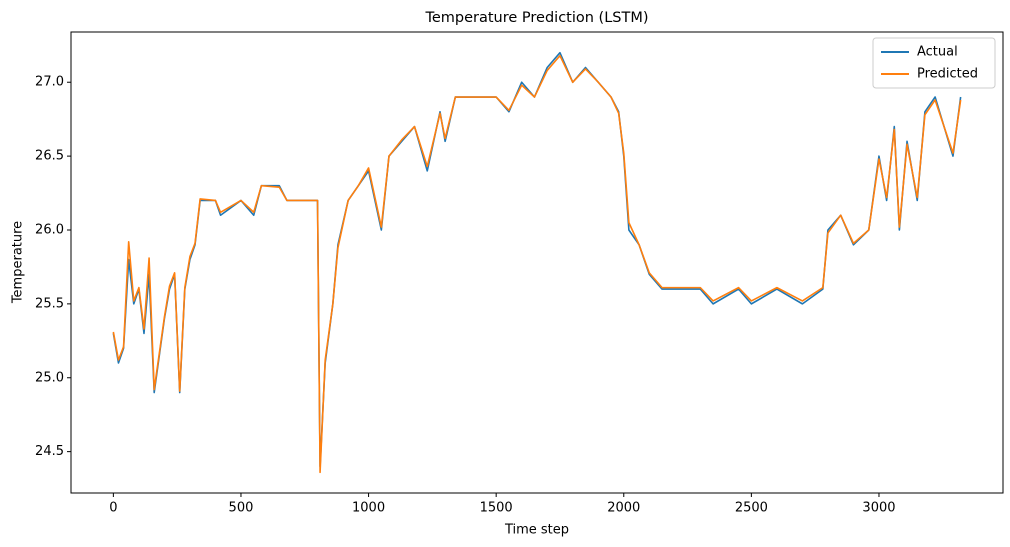  Describe the element at coordinates (49, 82) in the screenshot. I see `y-tick-label: 27.0` at that location.